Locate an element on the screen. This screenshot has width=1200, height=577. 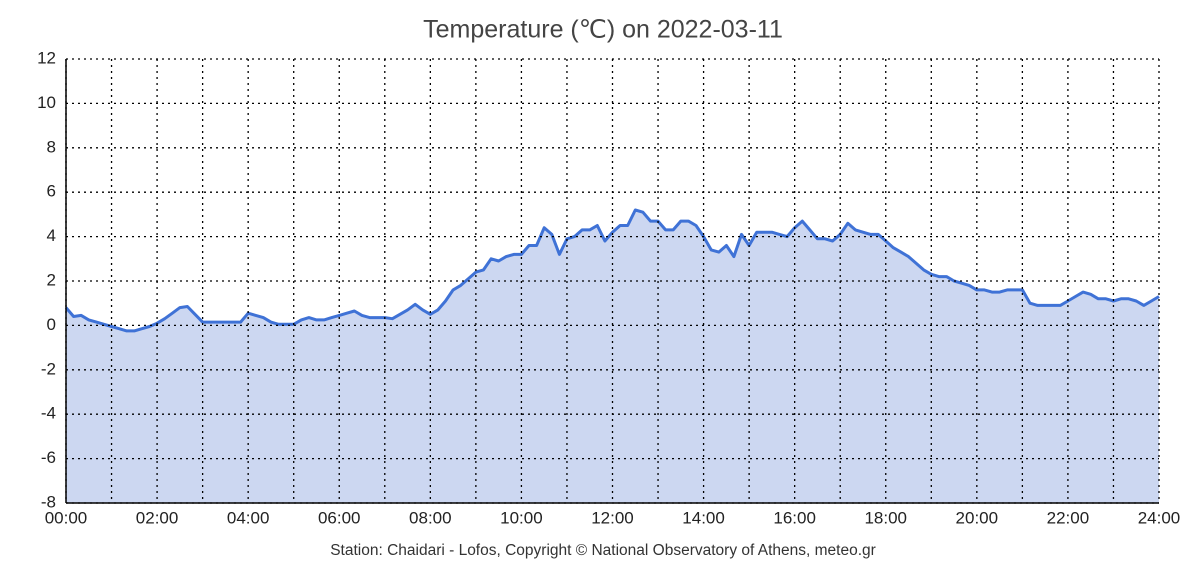
x-tick-label: 14:00 is located at coordinates (703, 517).